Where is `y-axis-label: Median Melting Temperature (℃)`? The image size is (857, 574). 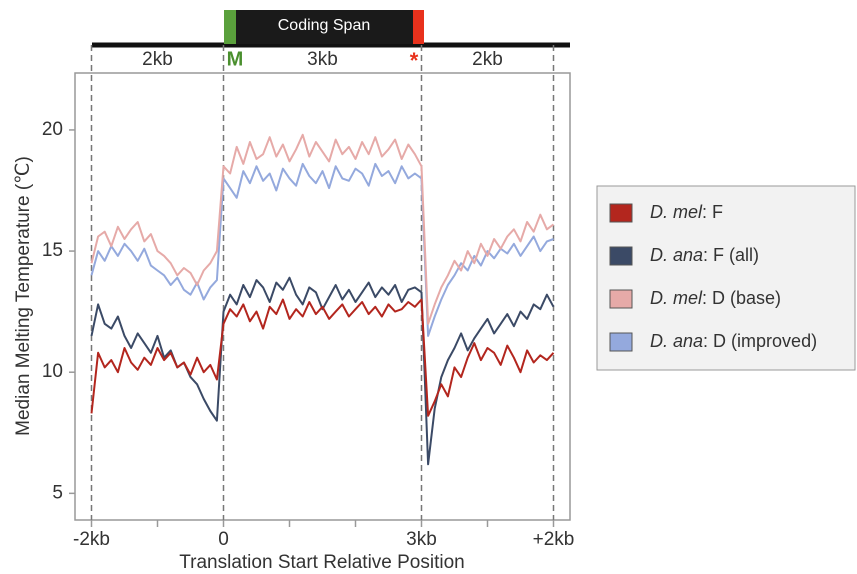 y-axis-label: Median Melting Temperature (℃) is located at coordinates (23, 296).